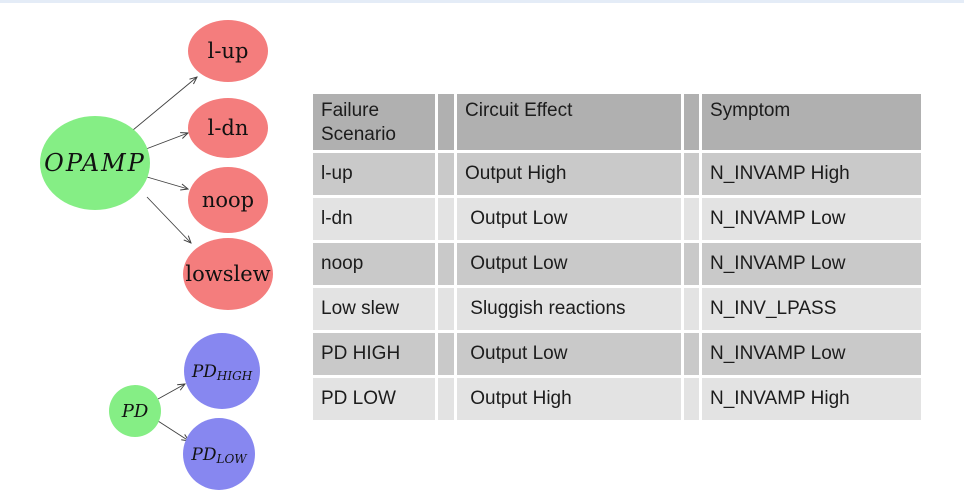 This screenshot has width=964, height=492. What do you see at coordinates (168, 219) in the screenshot?
I see `edge-opamp-lowslew` at bounding box center [168, 219].